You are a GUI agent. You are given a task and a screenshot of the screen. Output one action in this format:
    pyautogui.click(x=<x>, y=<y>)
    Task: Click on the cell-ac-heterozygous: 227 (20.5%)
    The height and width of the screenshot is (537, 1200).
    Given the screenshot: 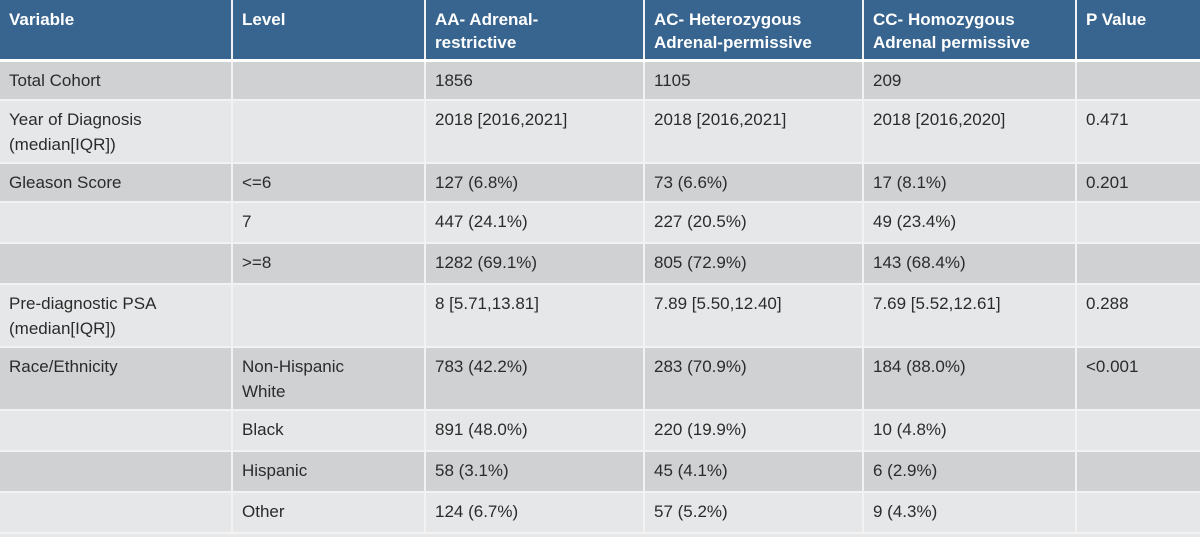 What is the action you would take?
    pyautogui.click(x=754, y=222)
    